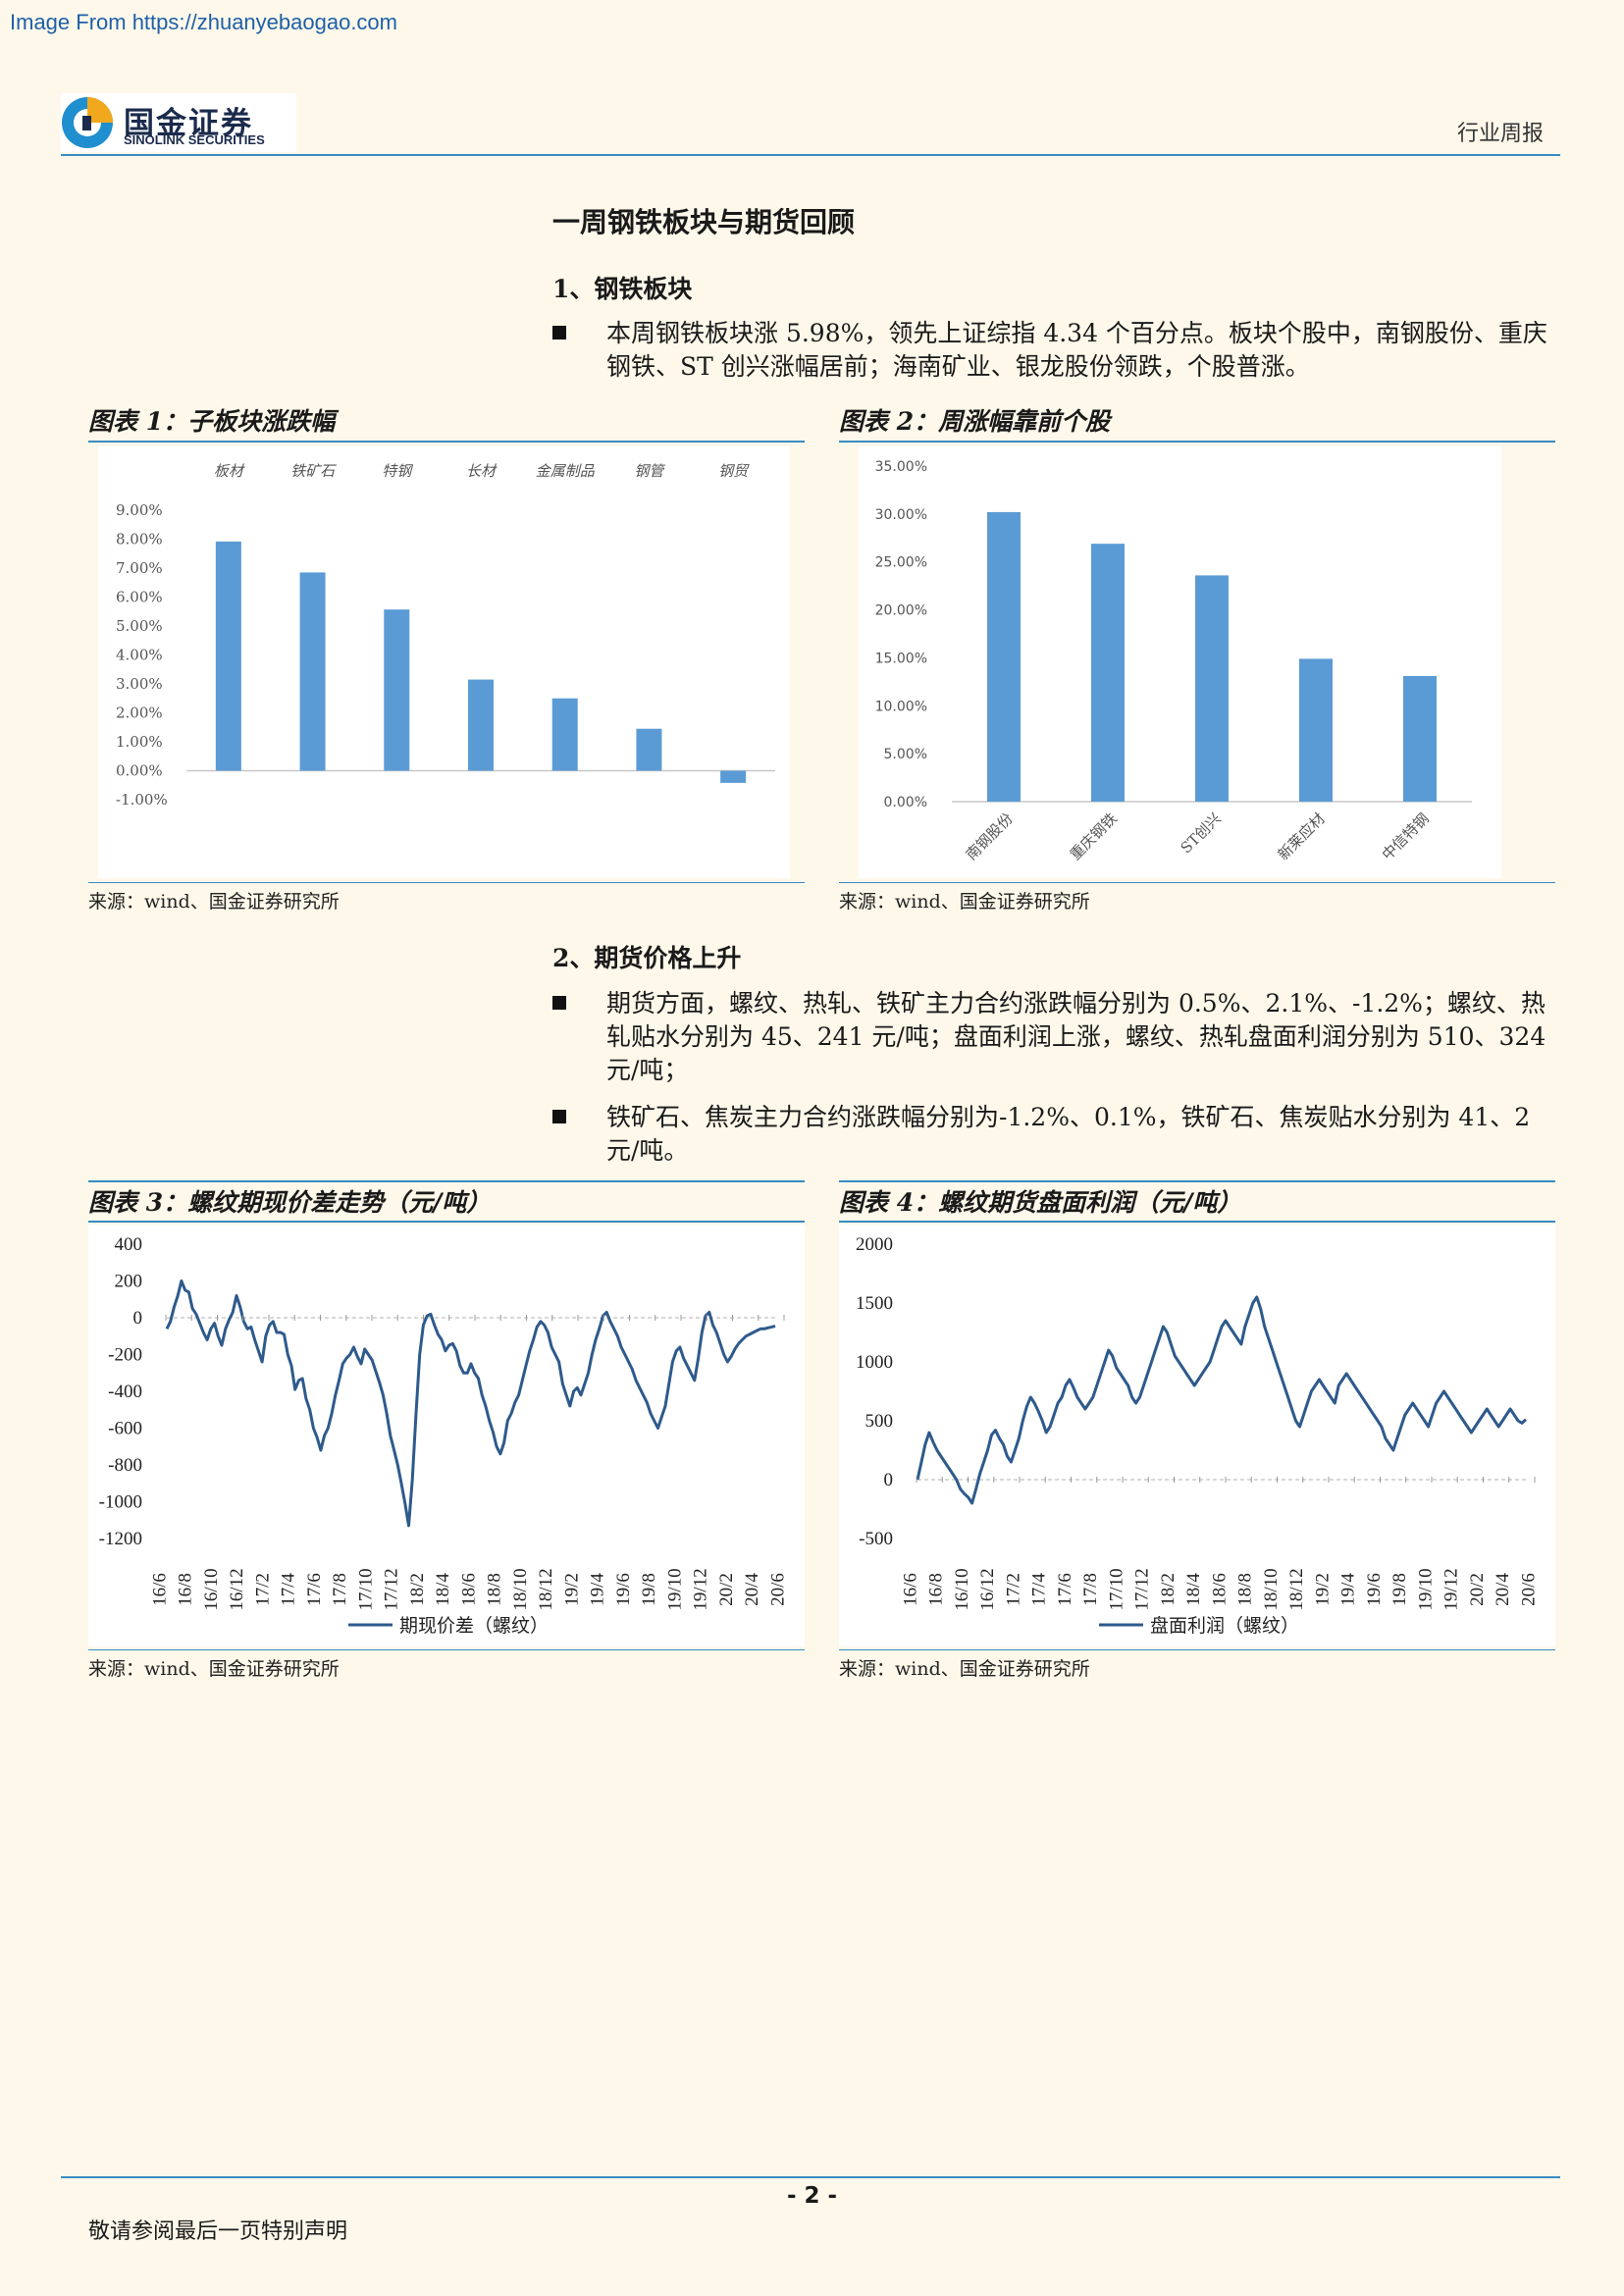  I want to click on category-label: 中信特钢, so click(1406, 836).